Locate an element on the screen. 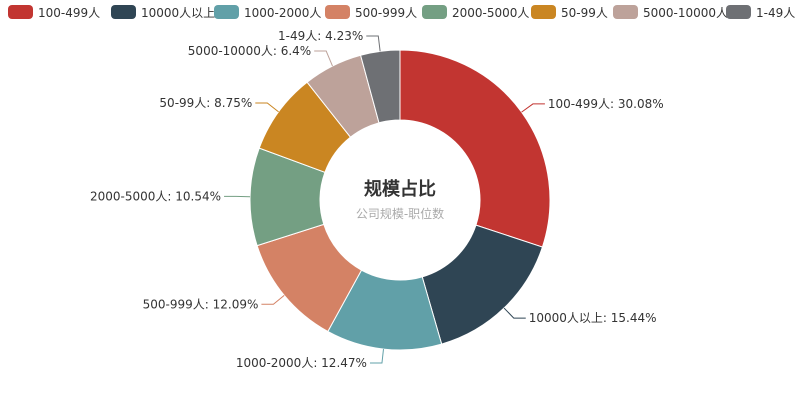  legend-label: 100-499人 is located at coordinates (69, 12).